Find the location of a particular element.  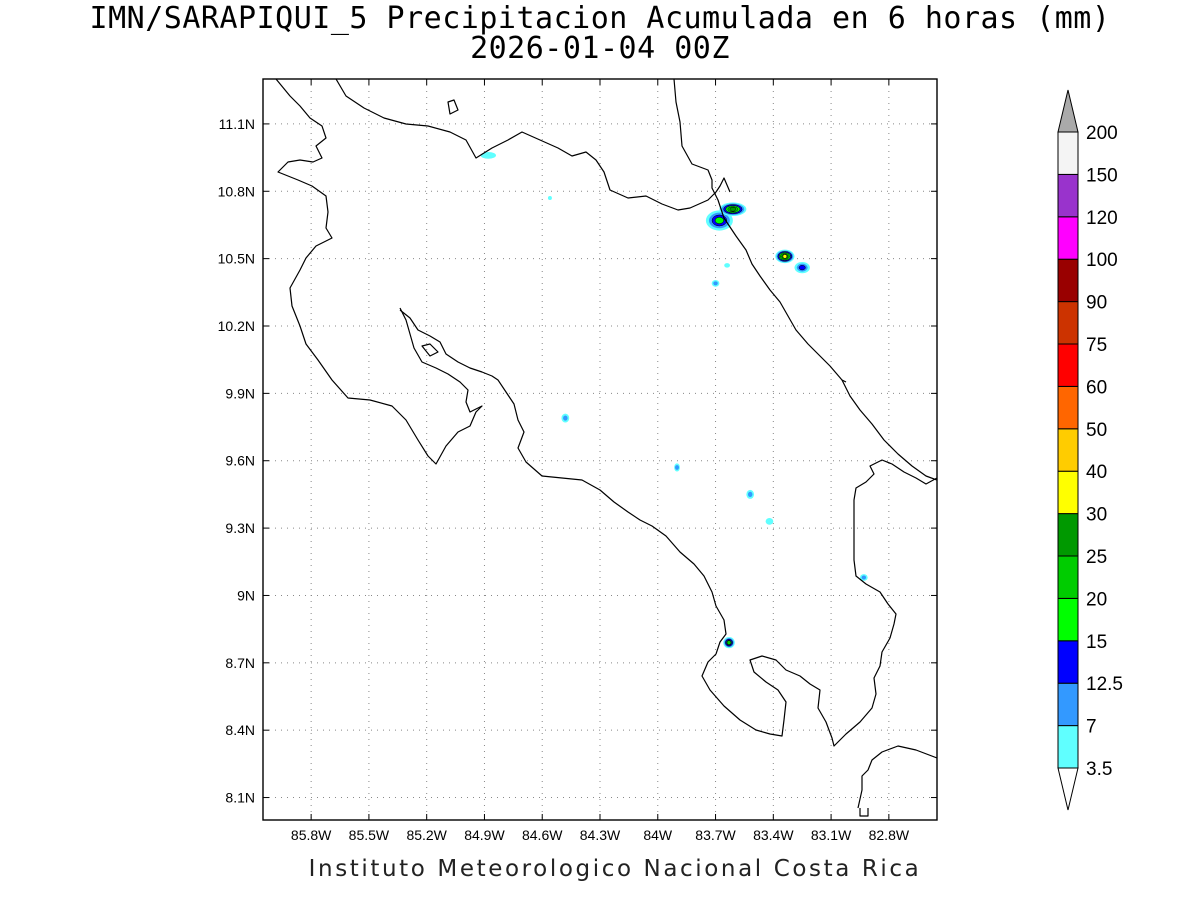

colorbar-label: 20 is located at coordinates (1096, 599).